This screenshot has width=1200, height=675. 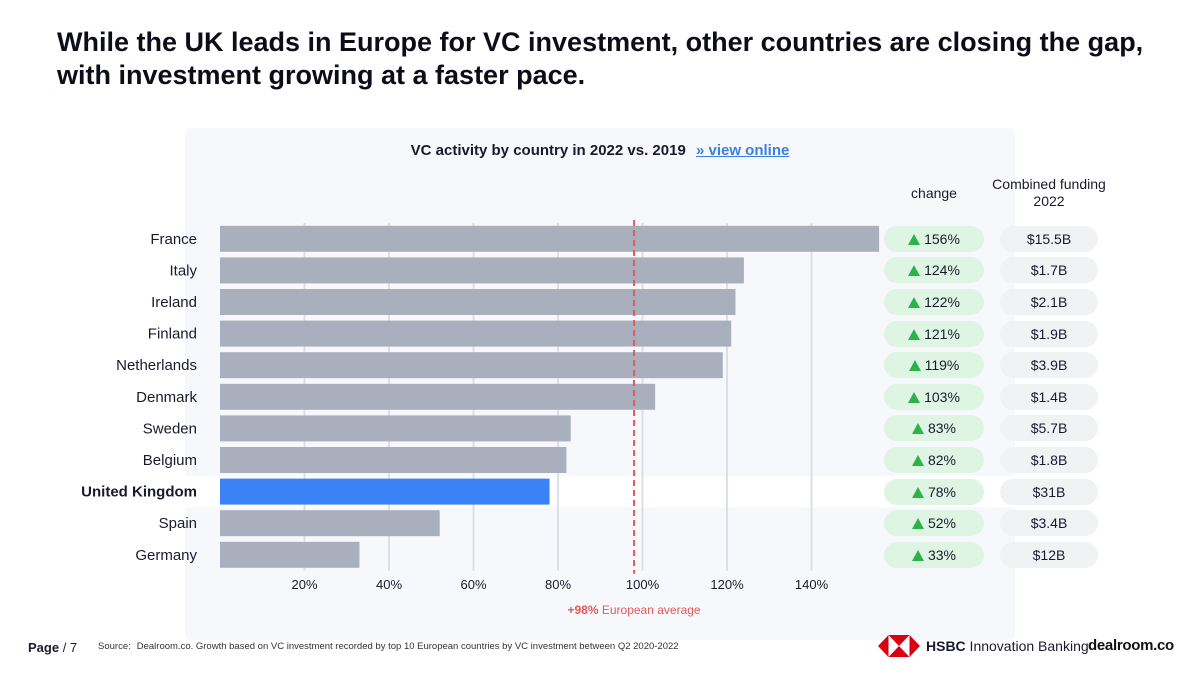 I want to click on x-tick-label: 60%, so click(x=473, y=584).